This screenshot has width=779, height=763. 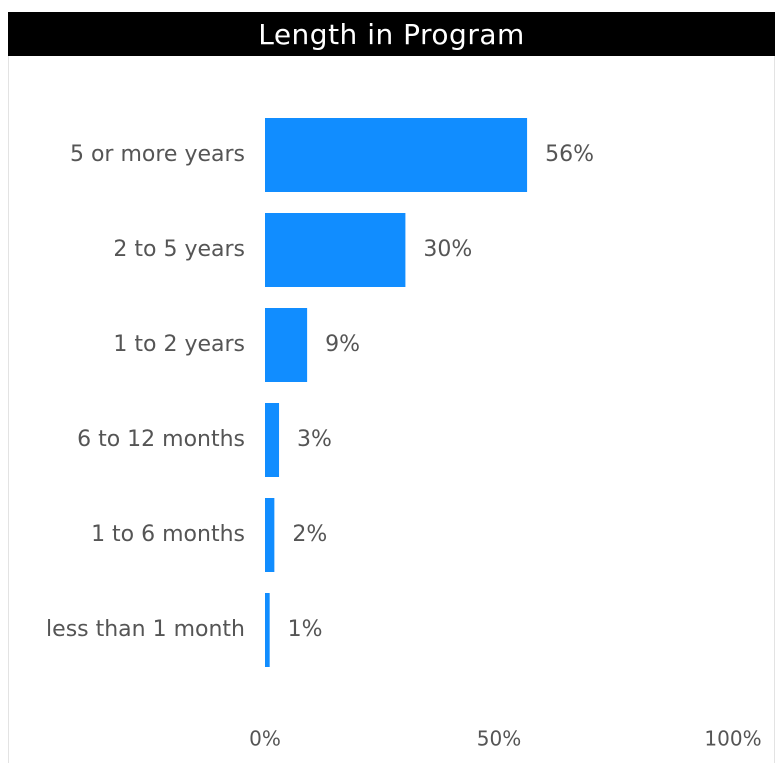 What do you see at coordinates (286, 345) in the screenshot?
I see `bar-1-to-2-years` at bounding box center [286, 345].